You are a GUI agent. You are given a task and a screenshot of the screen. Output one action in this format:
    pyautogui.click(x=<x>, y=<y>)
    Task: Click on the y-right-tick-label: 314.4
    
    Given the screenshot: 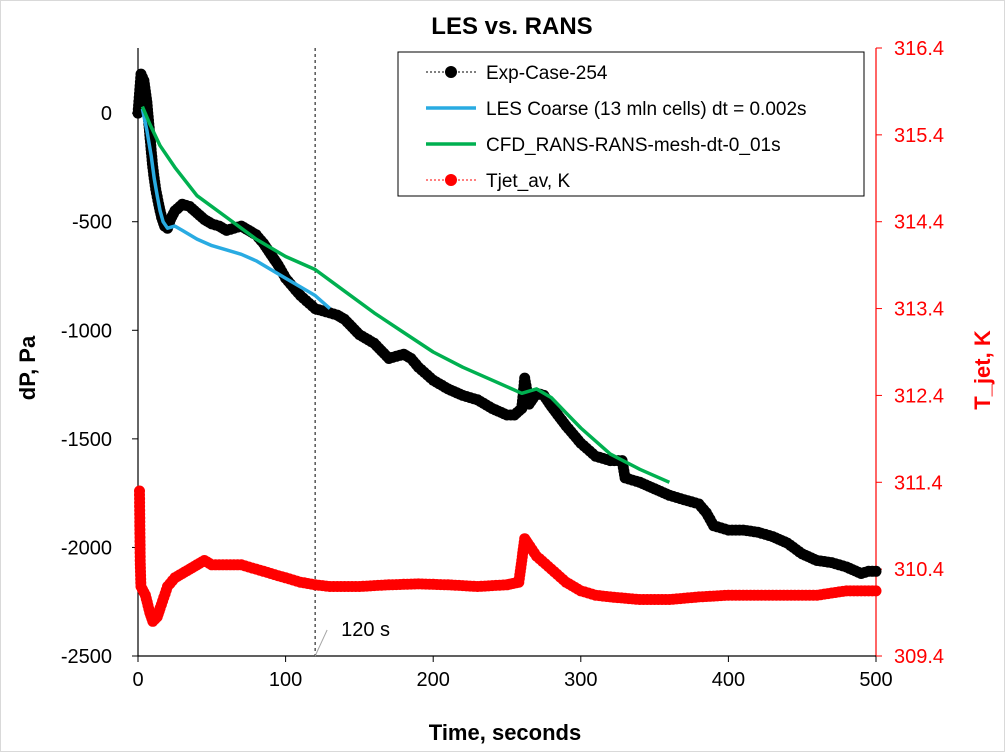 What is the action you would take?
    pyautogui.click(x=919, y=223)
    